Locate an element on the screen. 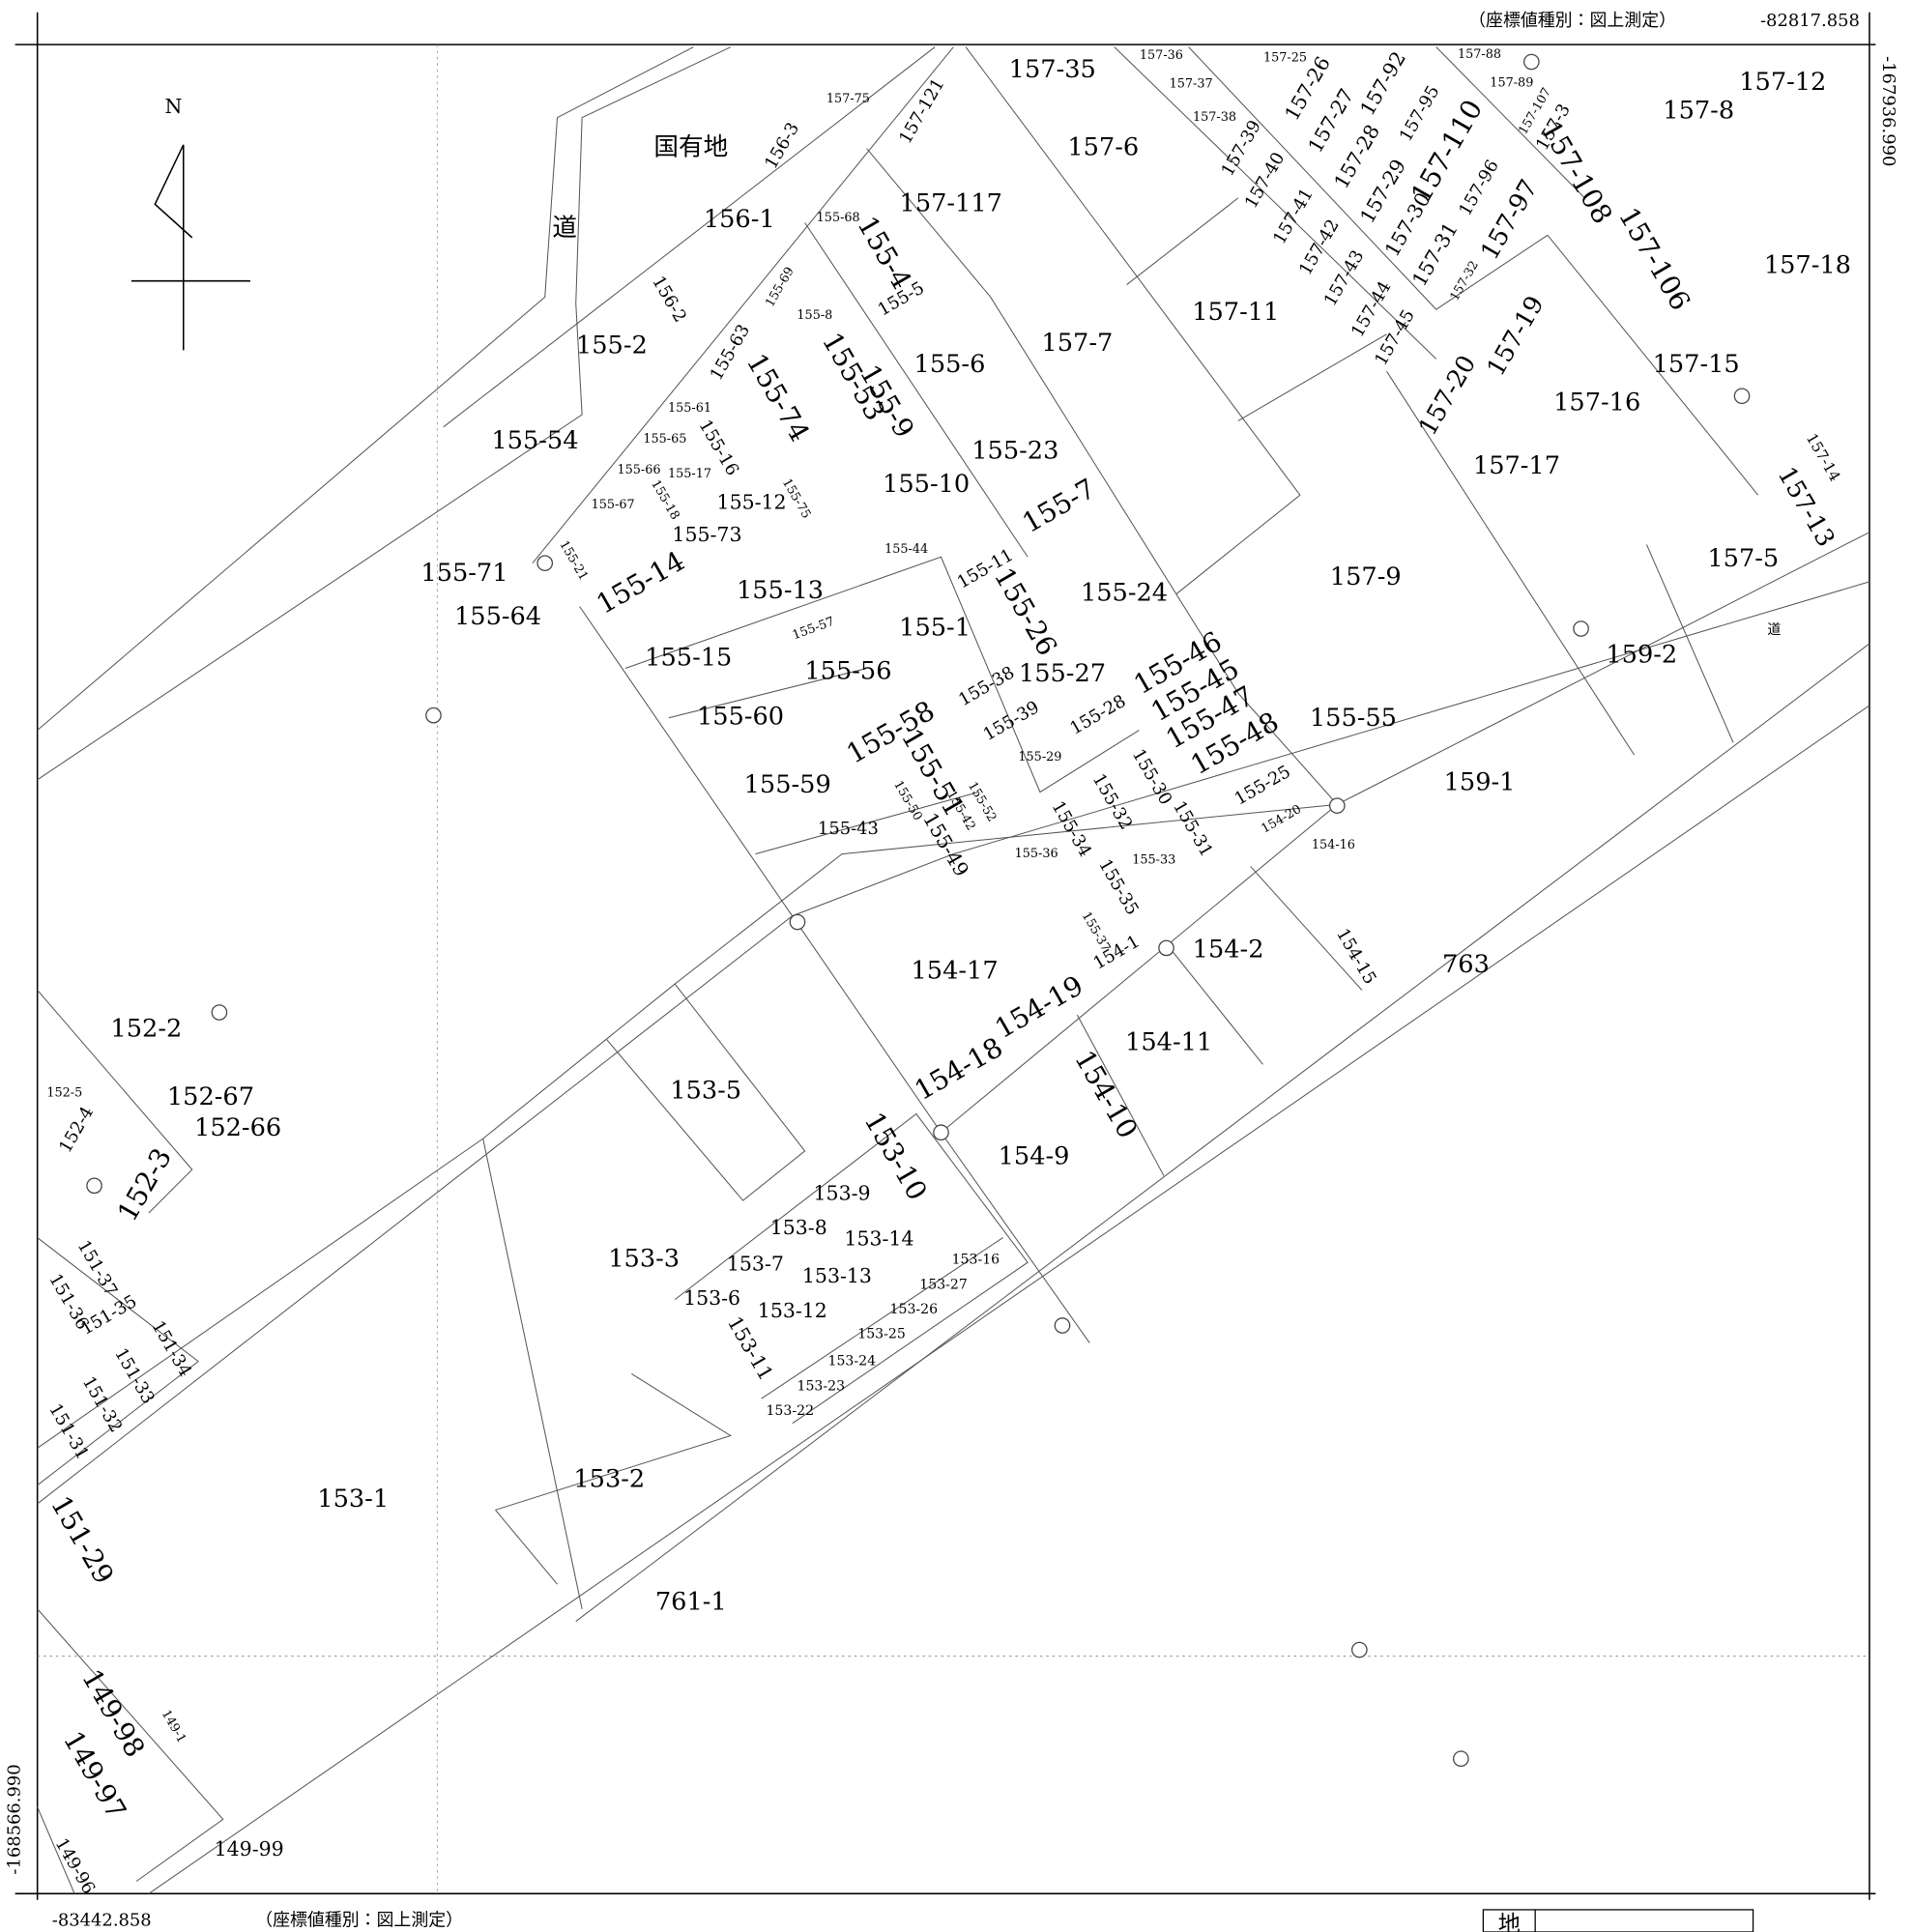  parcel-label: 157-37 is located at coordinates (1191, 84).